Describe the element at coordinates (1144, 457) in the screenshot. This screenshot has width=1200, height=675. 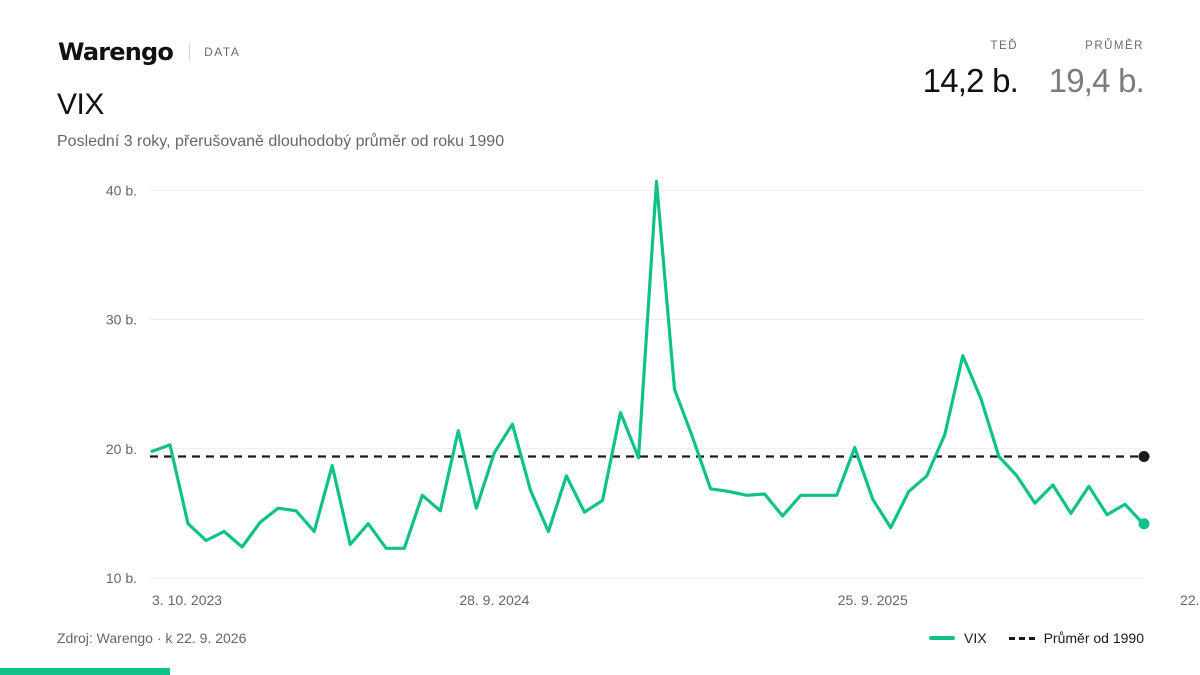
I see `average-end-dot` at that location.